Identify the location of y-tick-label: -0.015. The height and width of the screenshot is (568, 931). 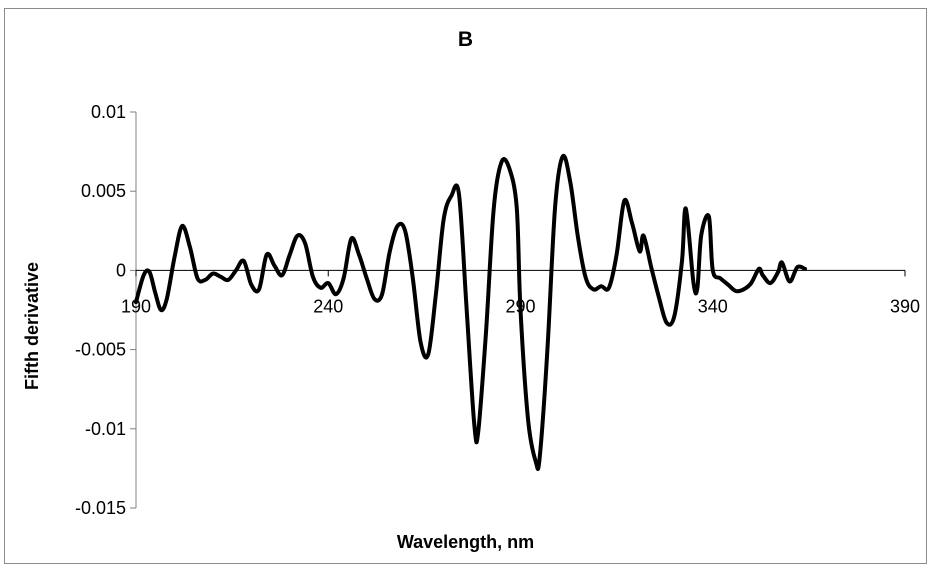
(100, 508).